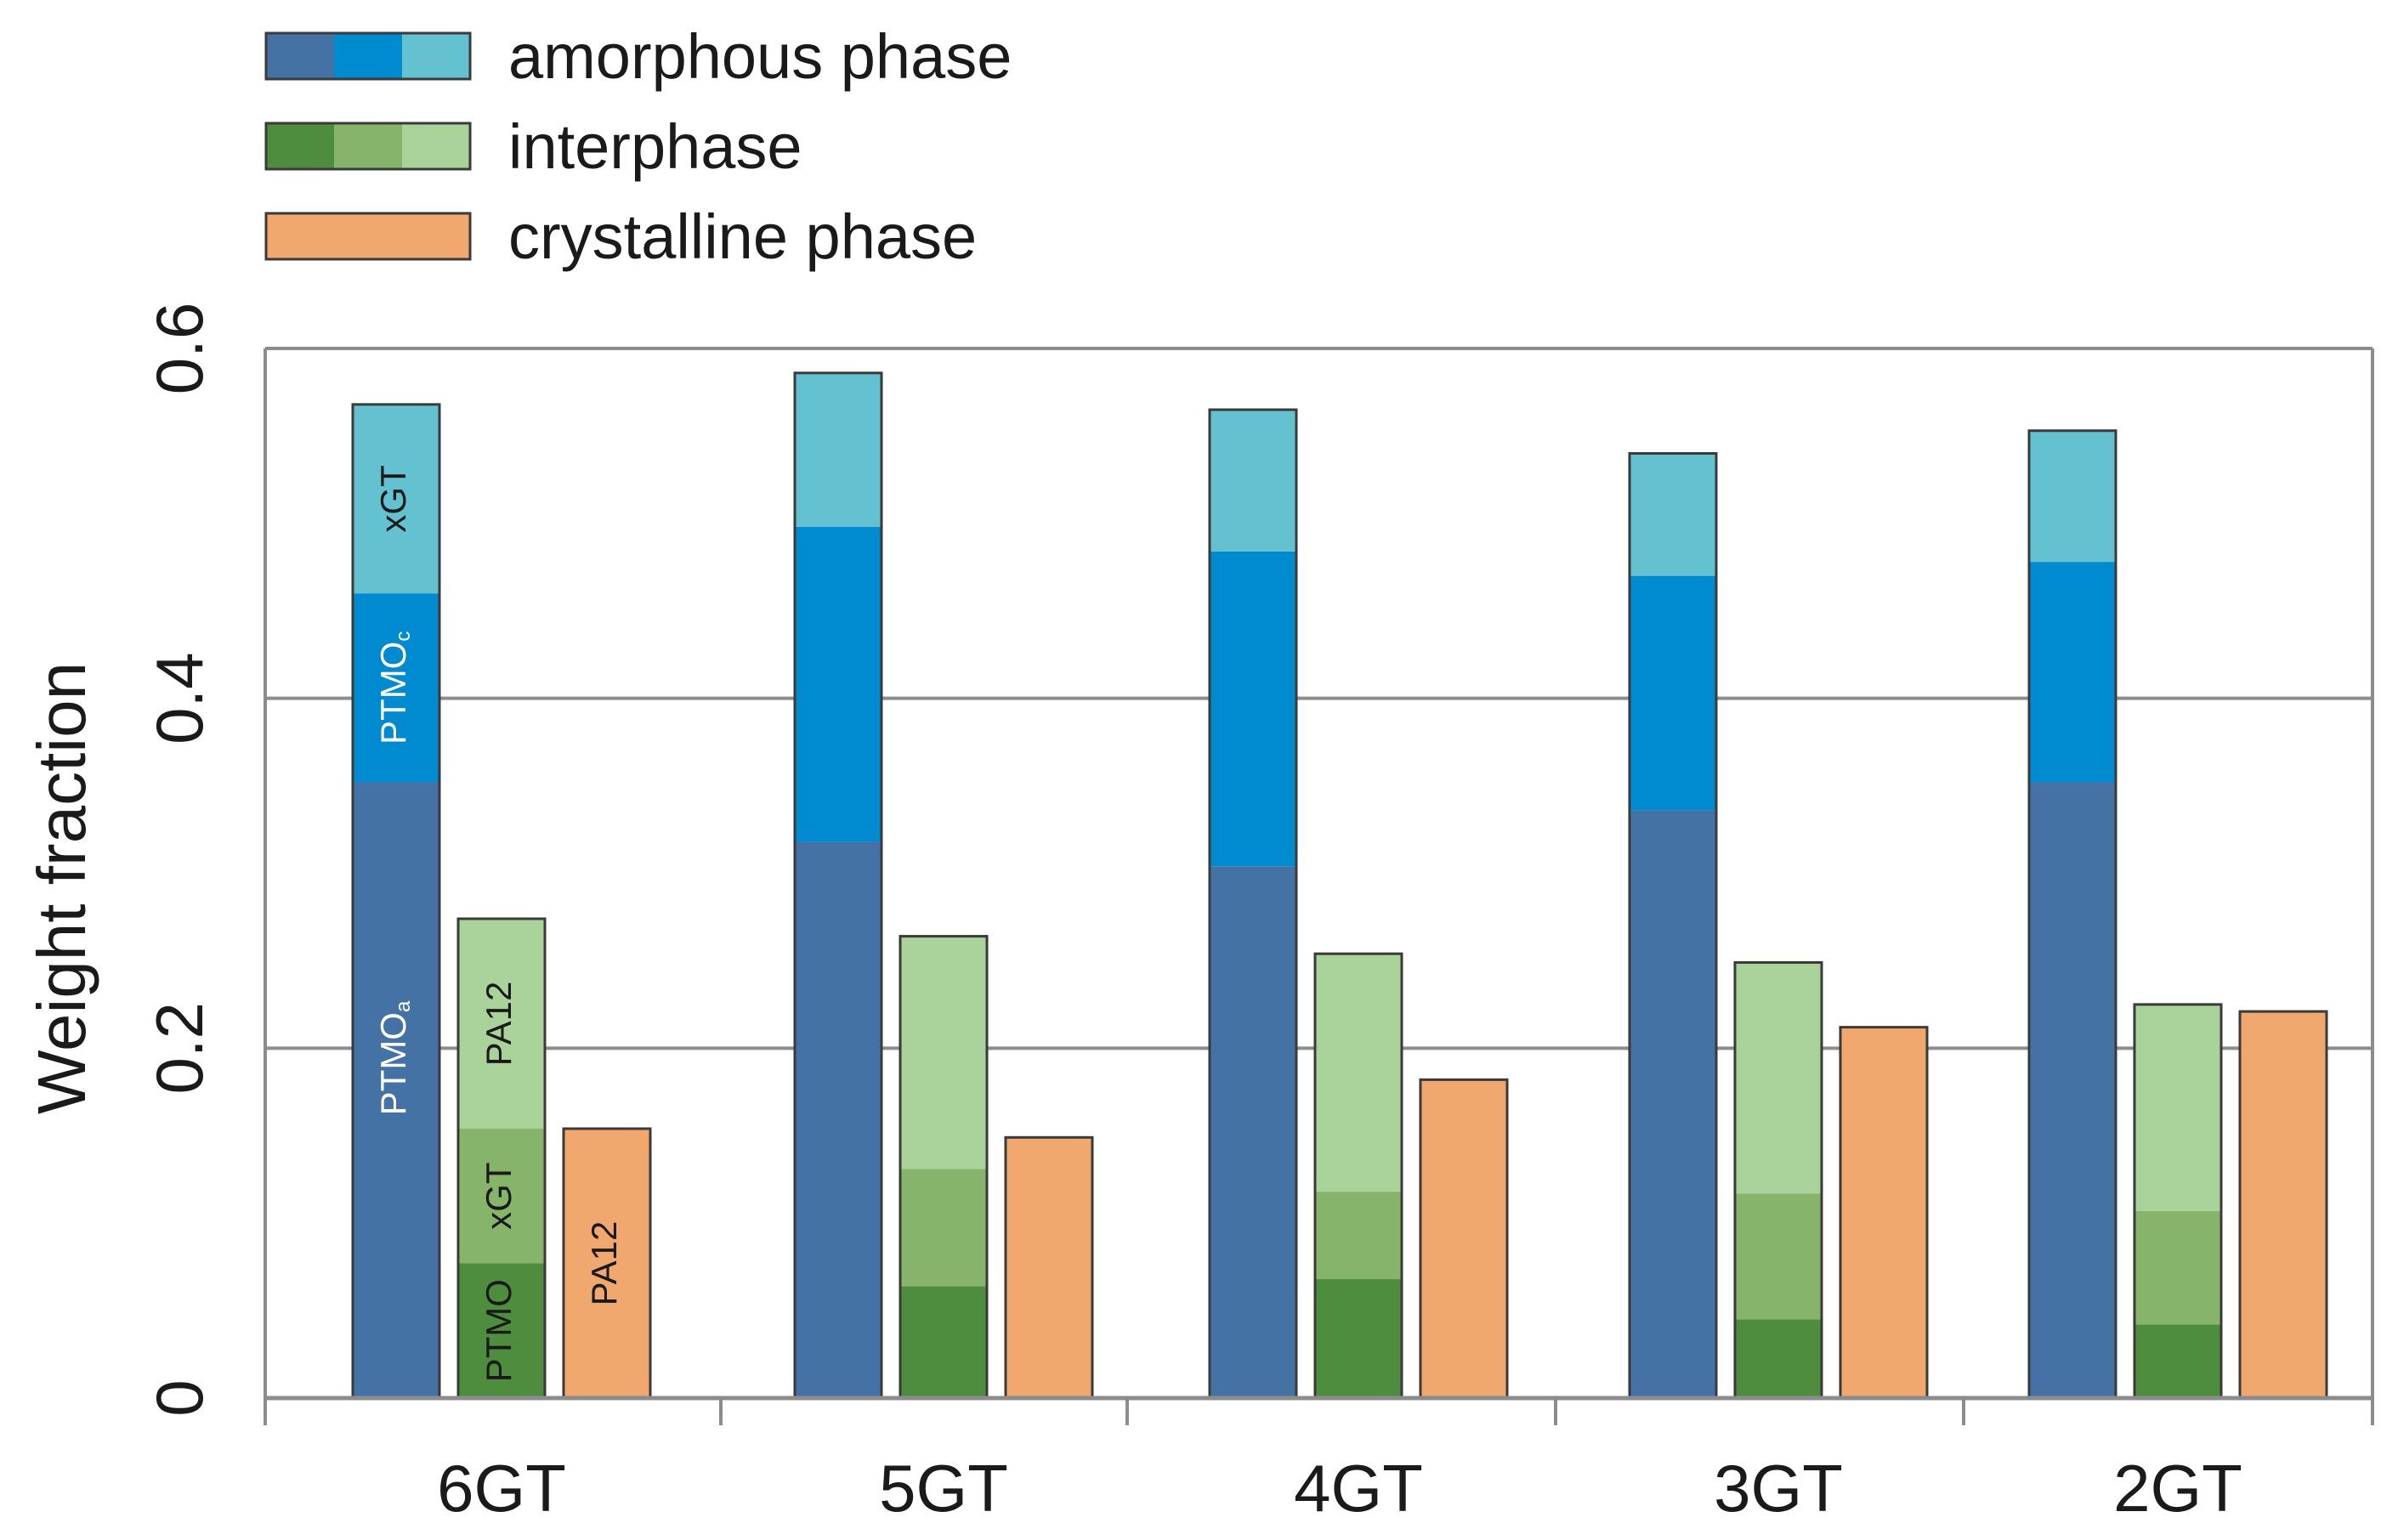 The height and width of the screenshot is (1540, 2398). What do you see at coordinates (394, 1057) in the screenshot?
I see `bar-annotation: PTMOa` at bounding box center [394, 1057].